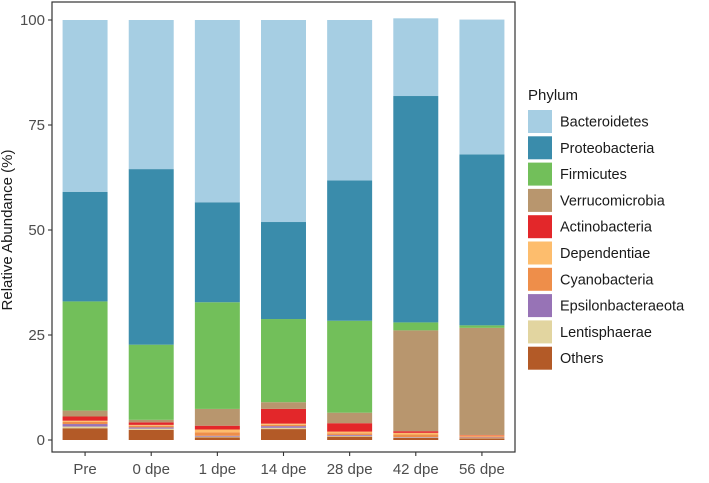  I want to click on legend-key-verrucomicrobia, so click(540, 200).